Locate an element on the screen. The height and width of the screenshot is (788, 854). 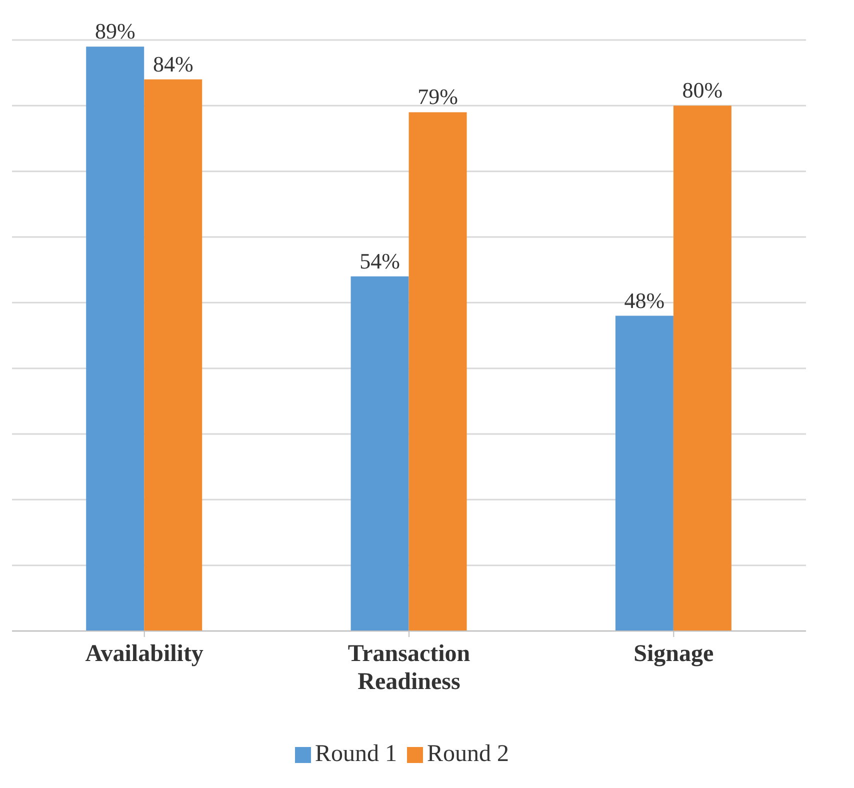
data-label: 80% is located at coordinates (702, 90).